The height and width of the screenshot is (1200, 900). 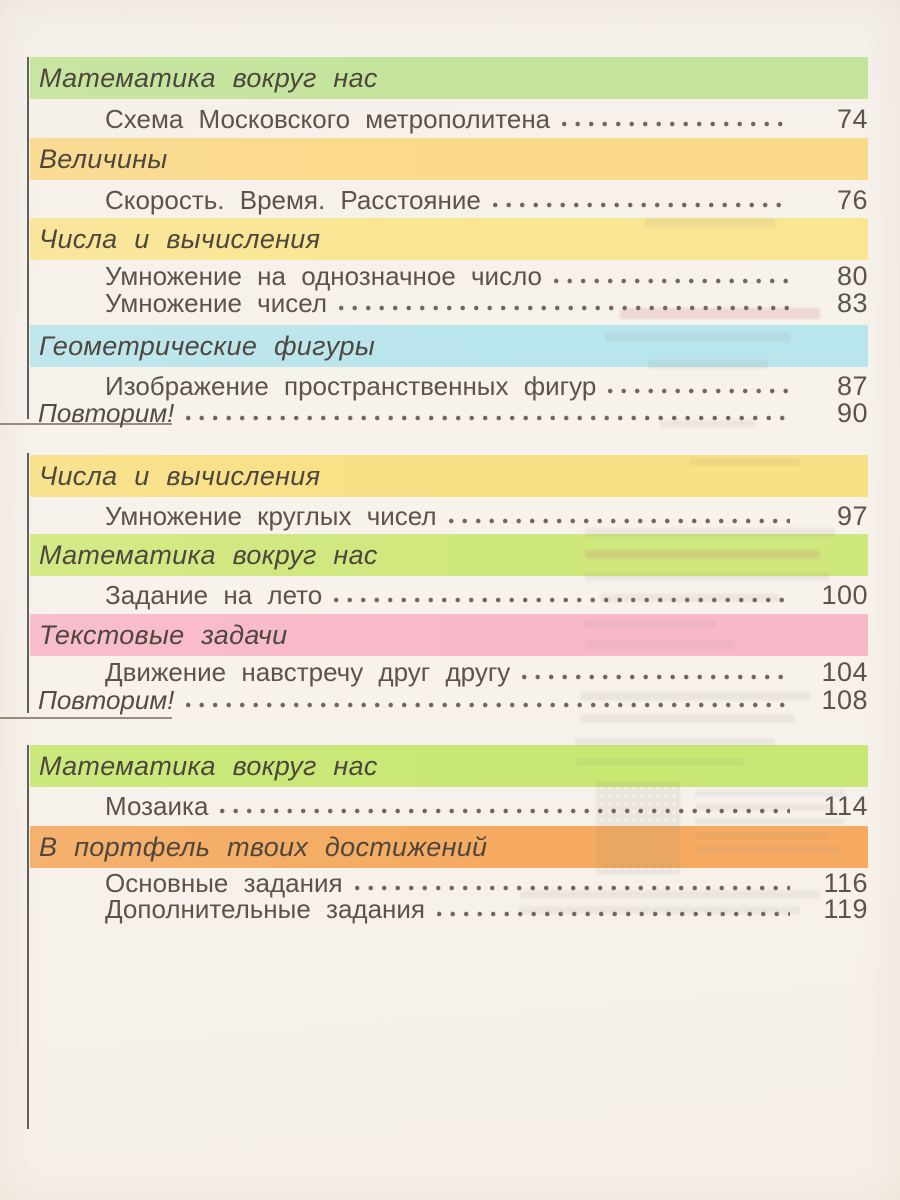 I want to click on toc-entry-page-number: 114, so click(x=845, y=805).